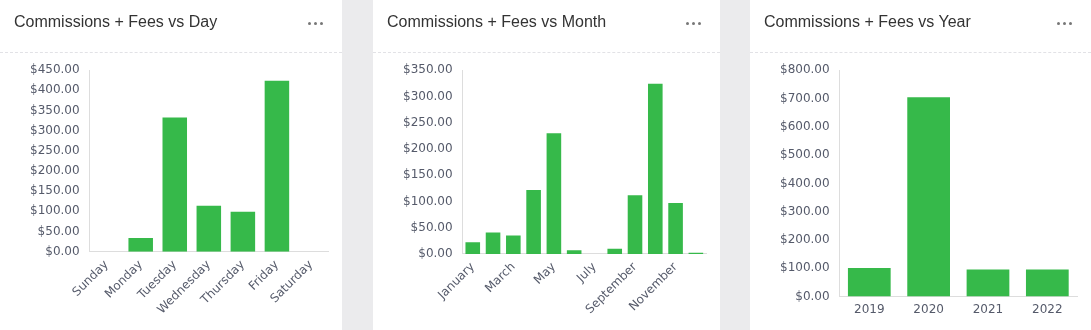  I want to click on y-tick-label: $600.00, so click(805, 125).